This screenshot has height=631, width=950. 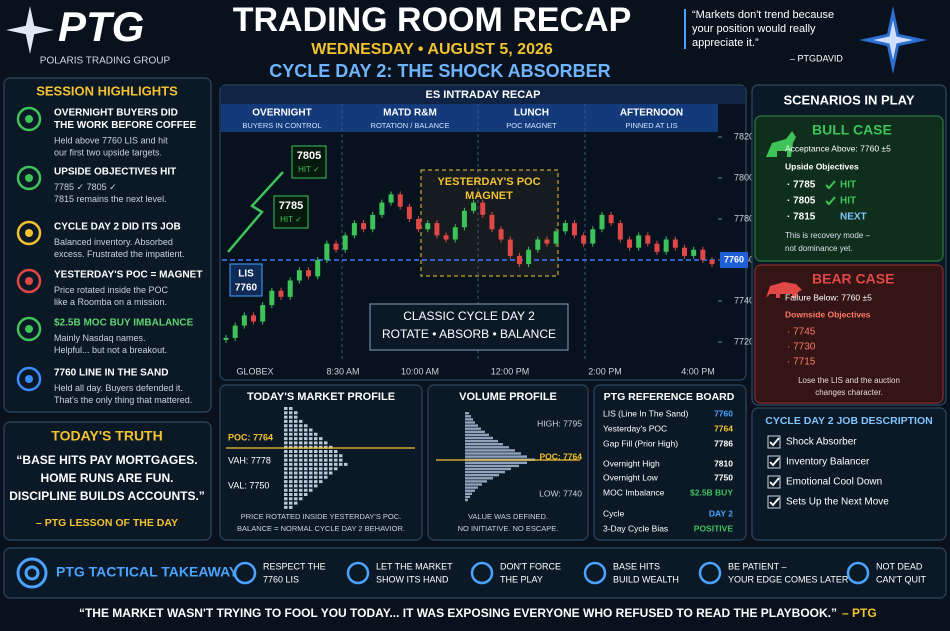 What do you see at coordinates (110, 199) in the screenshot?
I see `highlight-body: 7815 remains the next level.` at bounding box center [110, 199].